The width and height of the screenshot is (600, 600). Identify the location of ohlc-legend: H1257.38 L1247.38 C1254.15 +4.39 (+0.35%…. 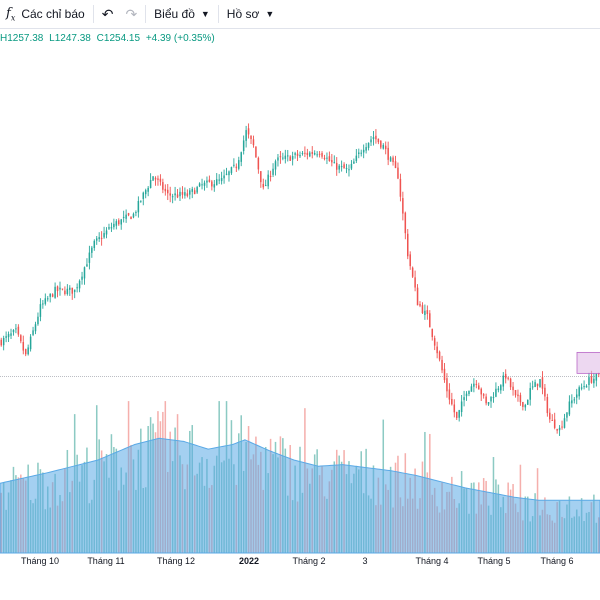
(109, 38).